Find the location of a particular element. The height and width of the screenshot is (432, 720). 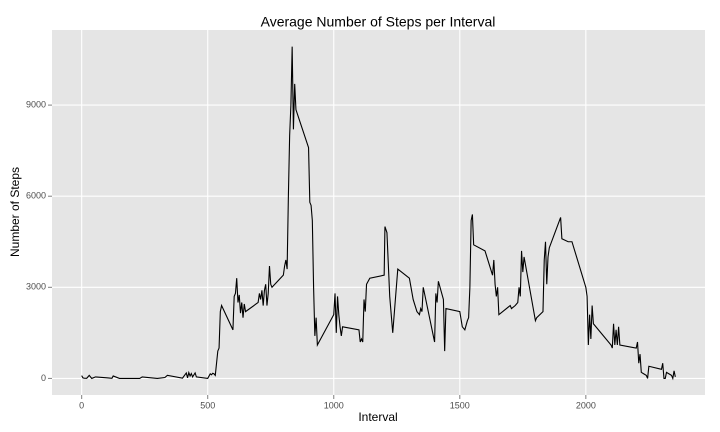

y-tick-label: 3000 is located at coordinates (36, 287).